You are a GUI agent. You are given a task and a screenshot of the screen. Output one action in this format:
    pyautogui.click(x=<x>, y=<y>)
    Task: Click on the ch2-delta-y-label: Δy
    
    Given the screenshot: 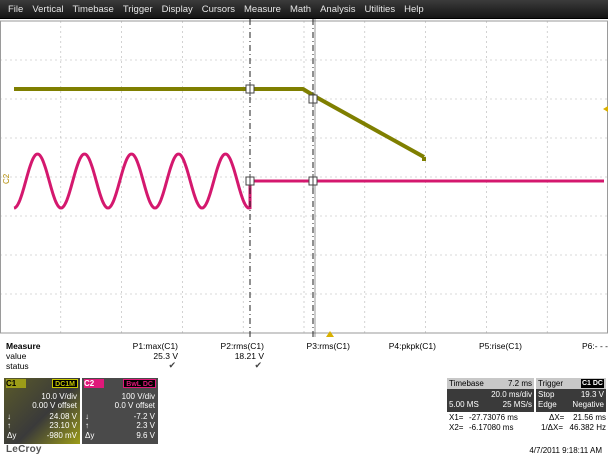 What is the action you would take?
    pyautogui.click(x=90, y=435)
    